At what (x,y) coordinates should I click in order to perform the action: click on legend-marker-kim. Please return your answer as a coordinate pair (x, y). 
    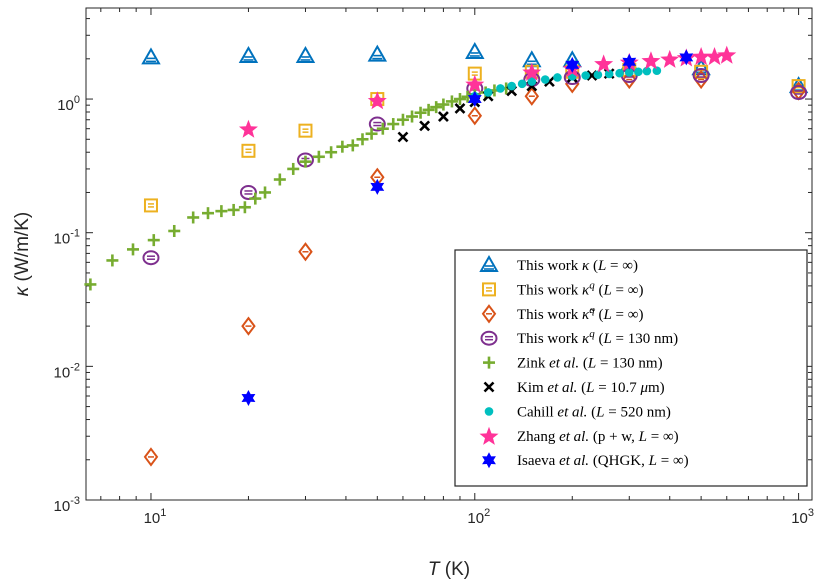
    Looking at the image, I should click on (489, 387).